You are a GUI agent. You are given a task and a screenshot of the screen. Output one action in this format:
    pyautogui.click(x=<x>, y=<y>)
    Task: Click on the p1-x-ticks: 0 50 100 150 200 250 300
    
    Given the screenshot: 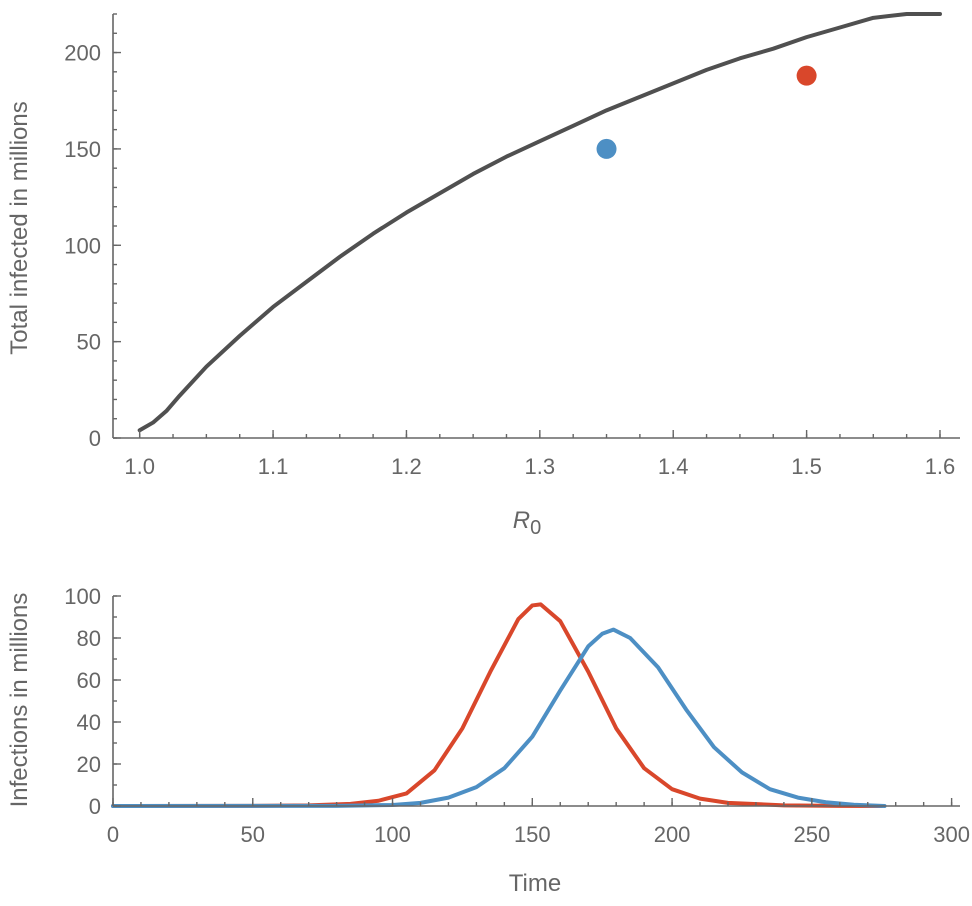 What is the action you would take?
    pyautogui.click(x=538, y=822)
    